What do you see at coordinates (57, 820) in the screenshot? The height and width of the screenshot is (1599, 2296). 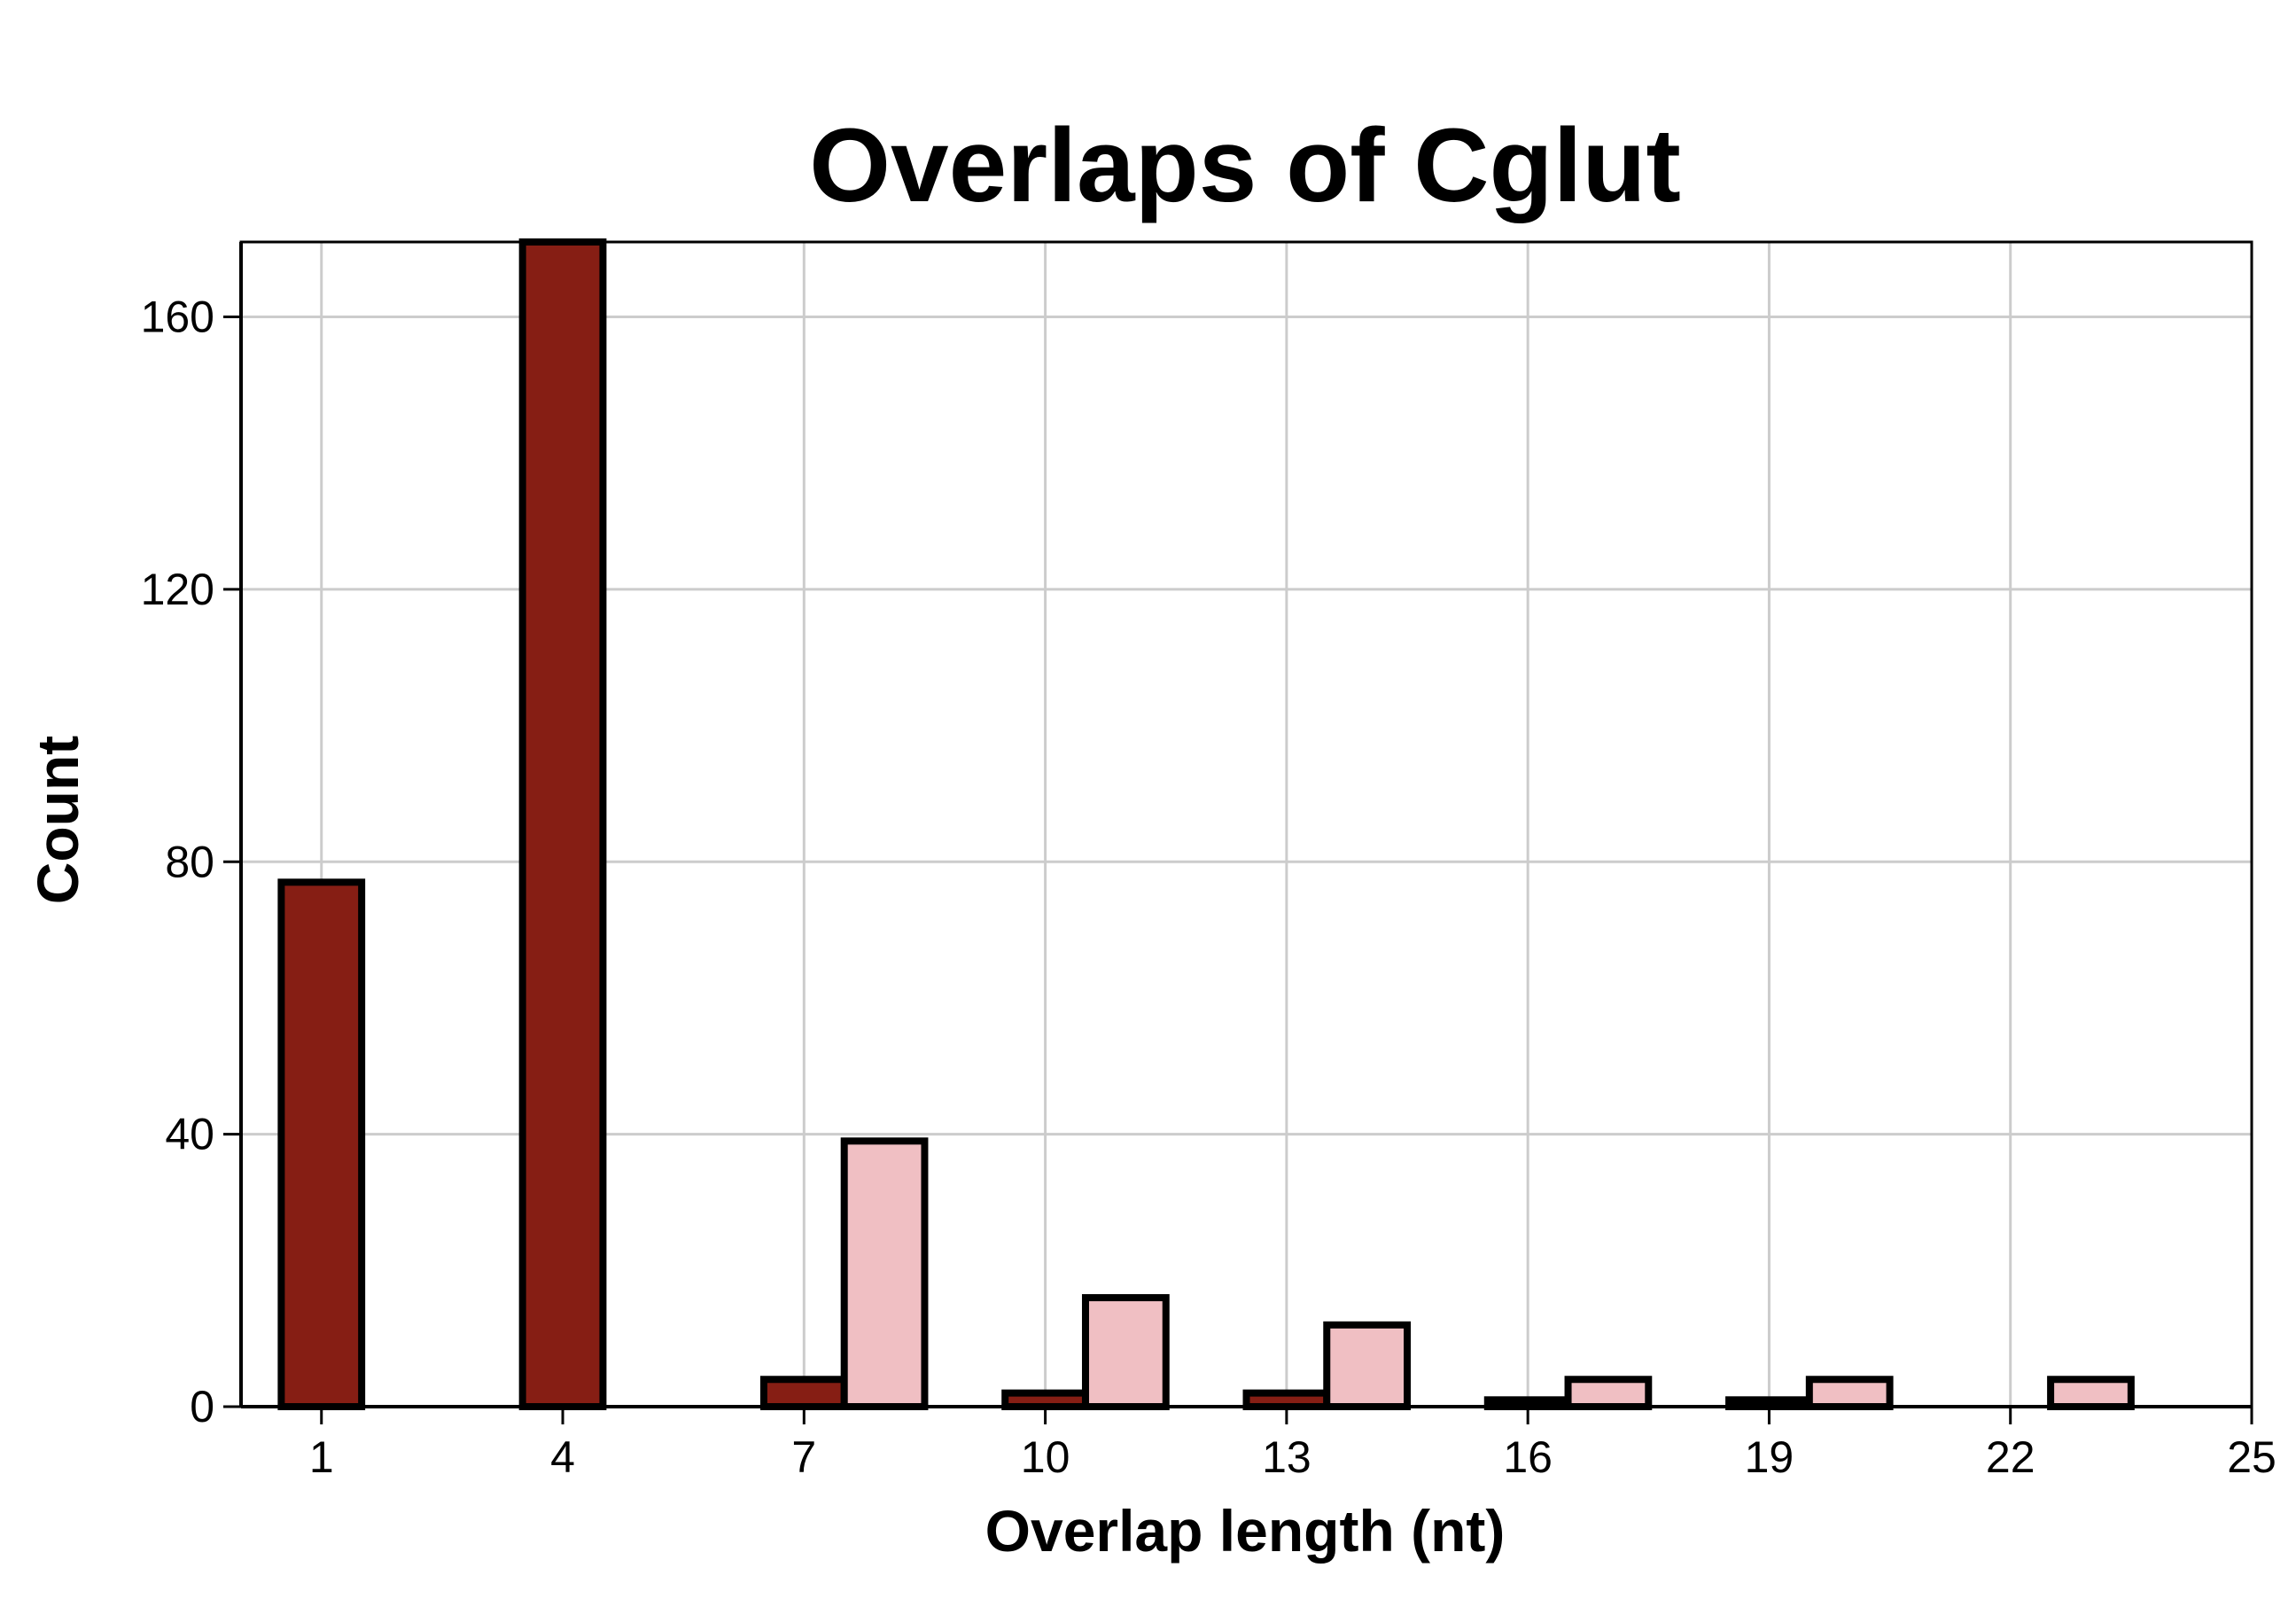 I see `y-axis-label: Count` at bounding box center [57, 820].